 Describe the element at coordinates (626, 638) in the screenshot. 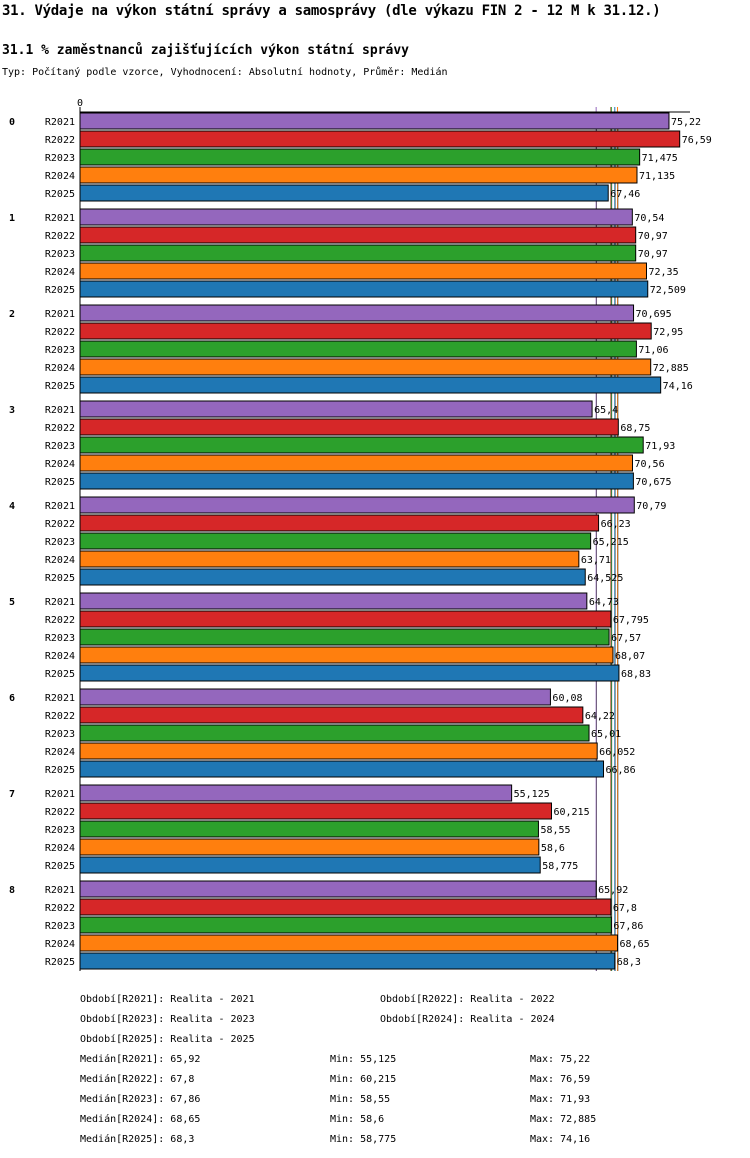

I see `data-label: 67,57` at that location.